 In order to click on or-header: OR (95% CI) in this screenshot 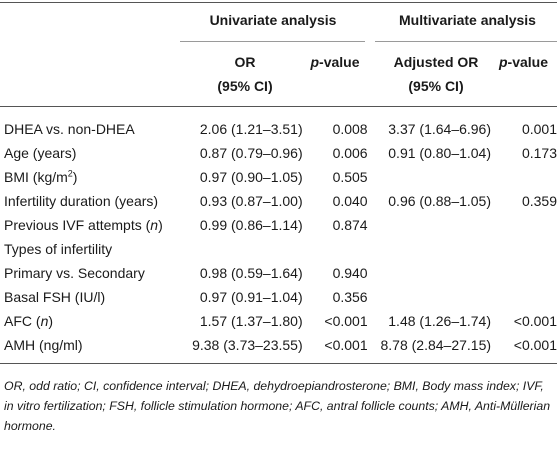, I will do `click(245, 74)`.